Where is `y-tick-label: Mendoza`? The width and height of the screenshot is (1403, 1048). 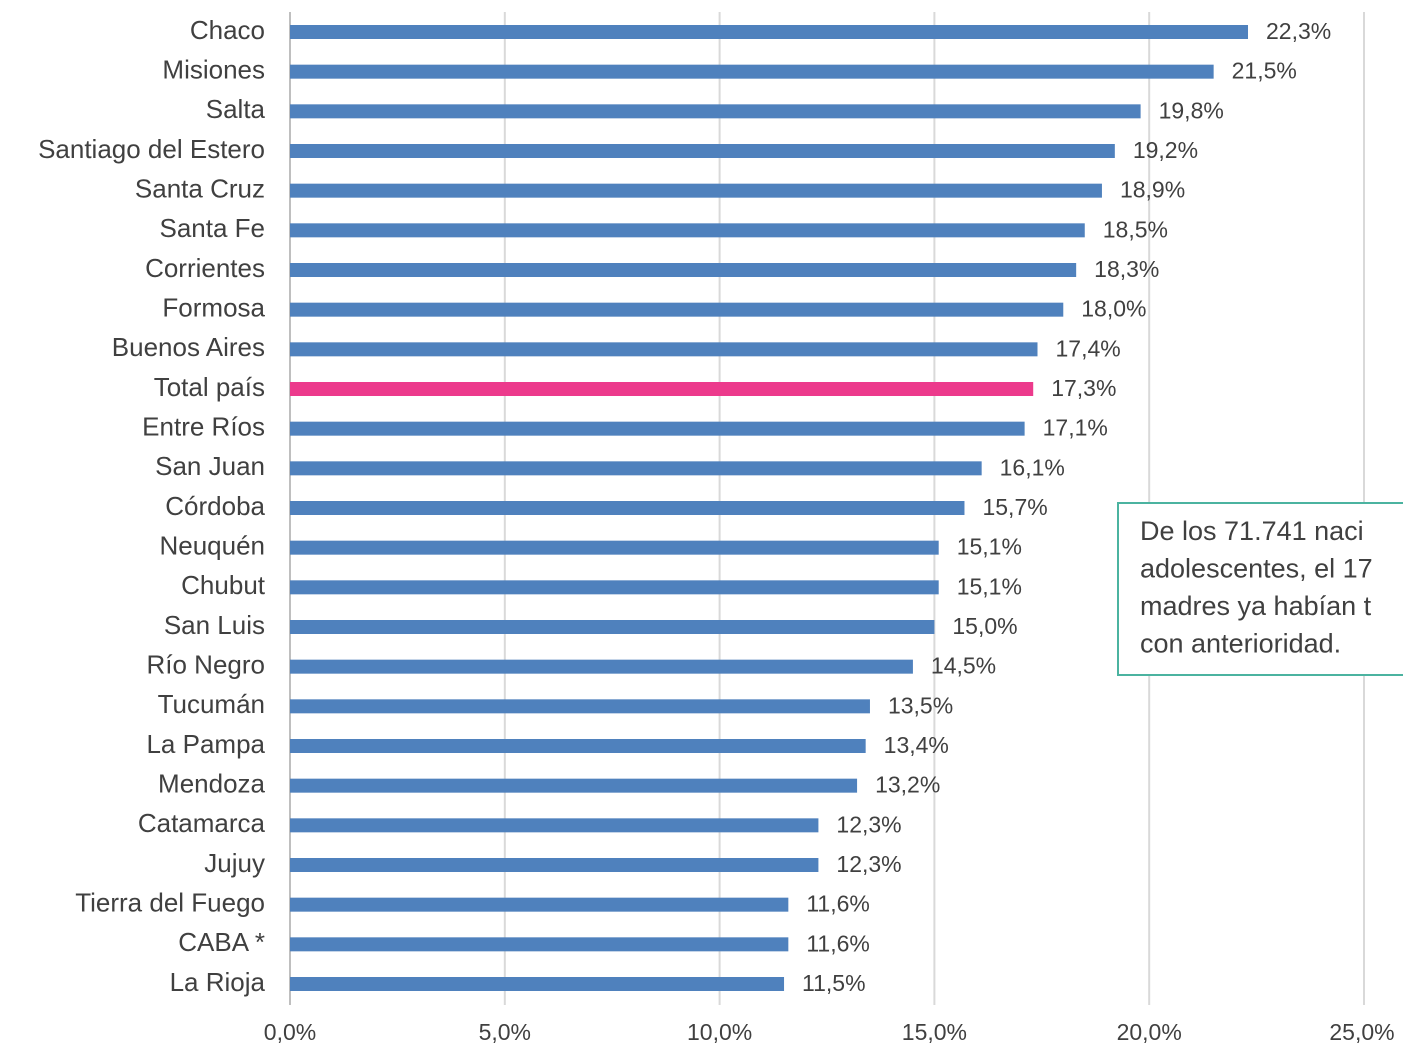
y-tick-label: Mendoza is located at coordinates (211, 784).